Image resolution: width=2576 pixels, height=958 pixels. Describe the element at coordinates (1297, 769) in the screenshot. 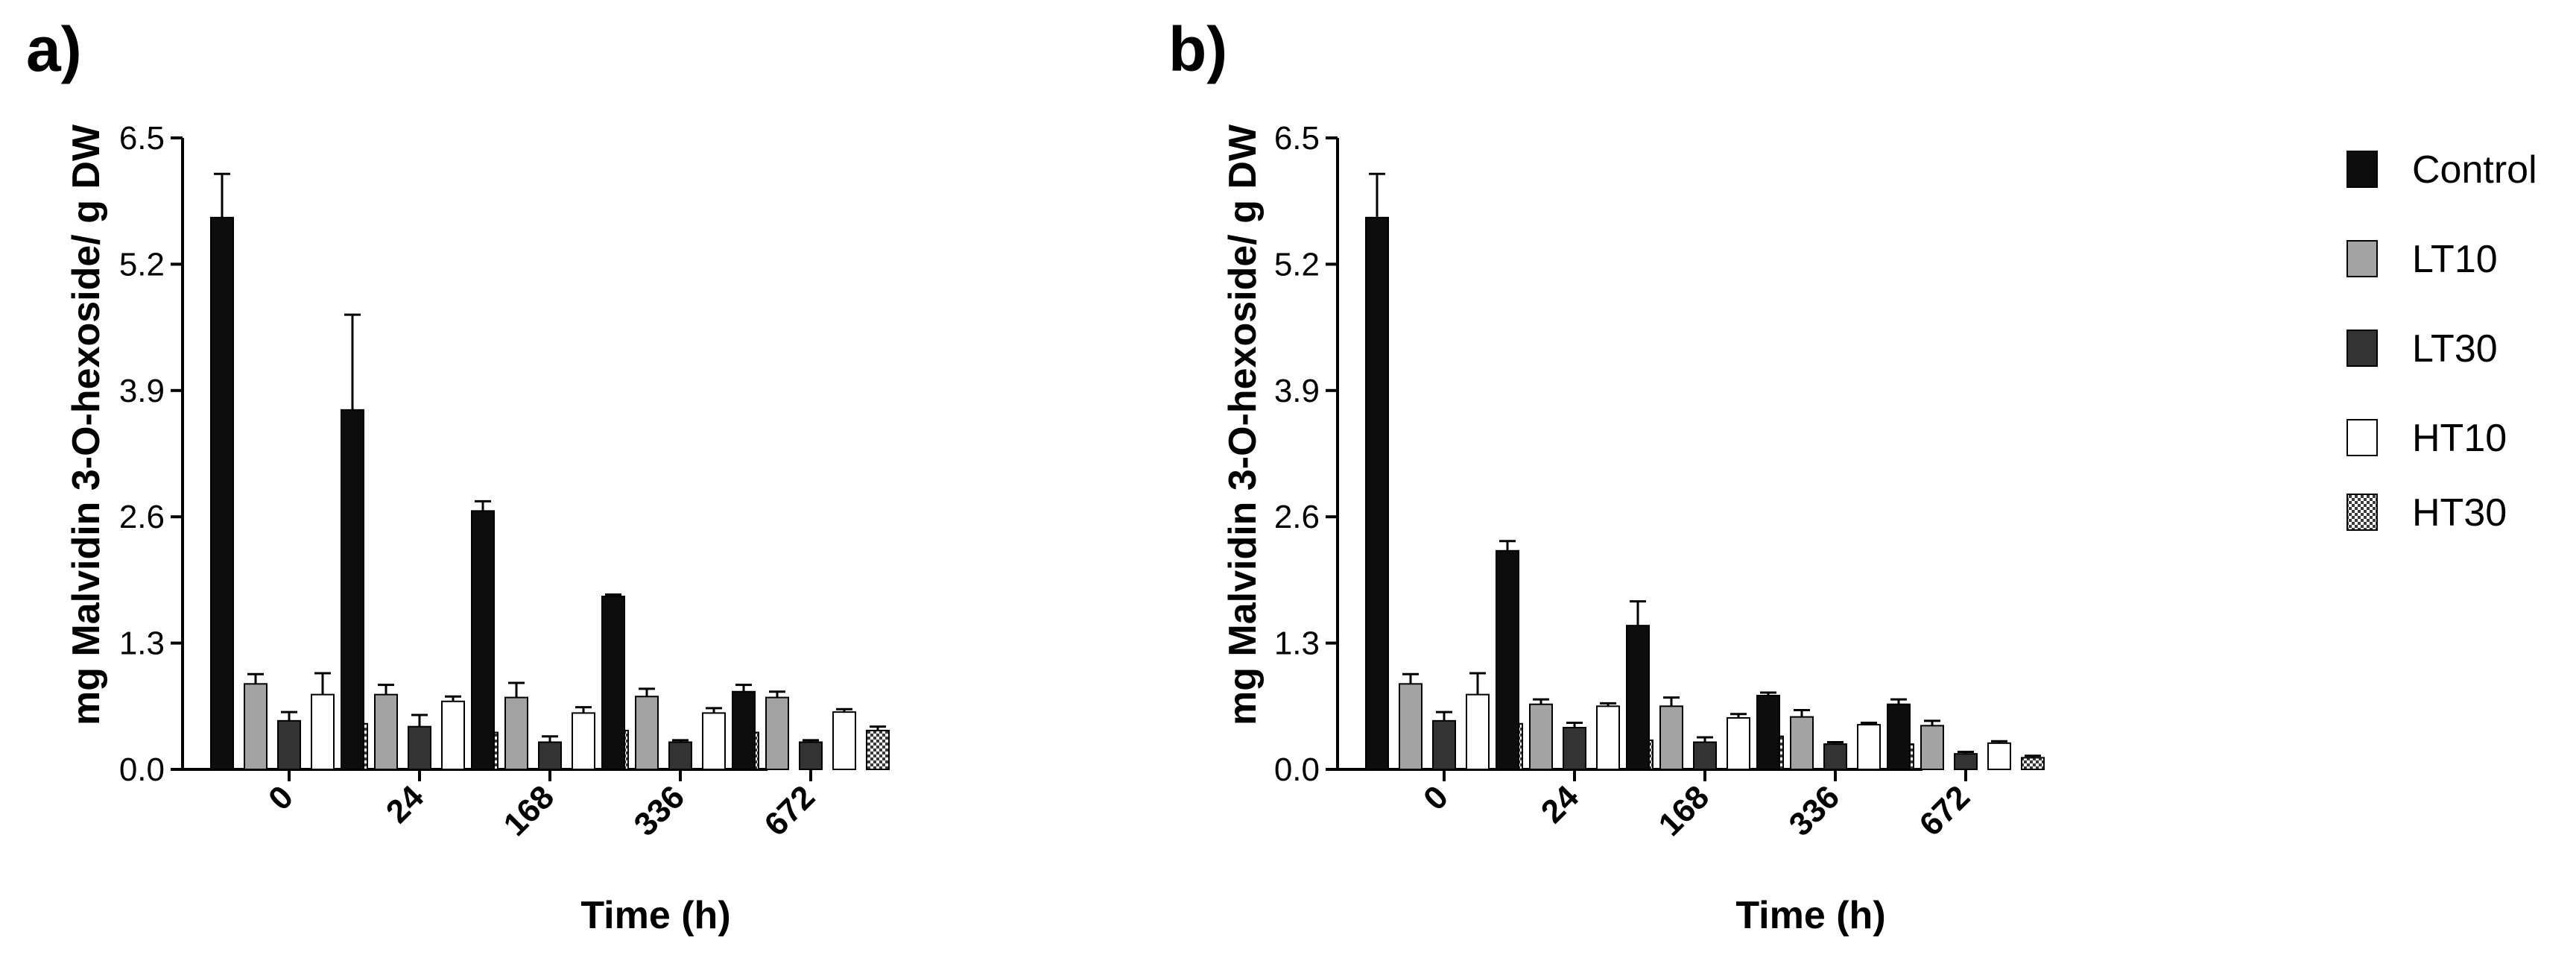

I see `y-tick-label-b: 0.0` at that location.